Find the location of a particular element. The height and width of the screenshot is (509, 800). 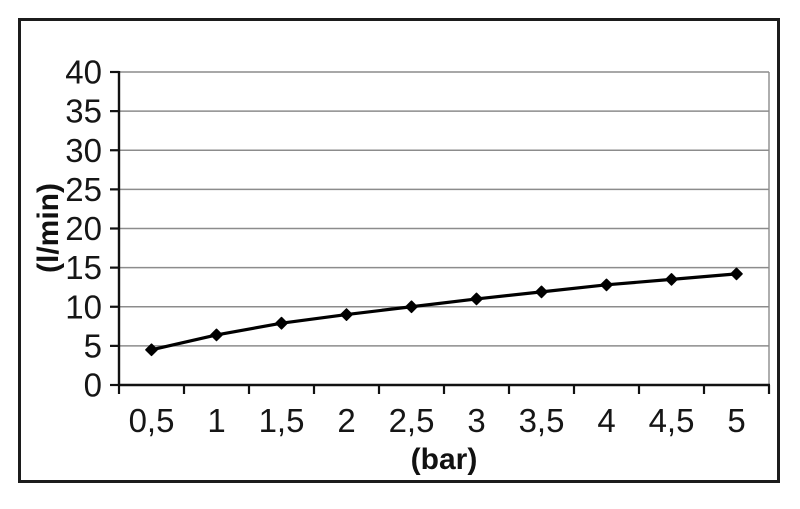

x-tick-label: 1,5 is located at coordinates (282, 420).